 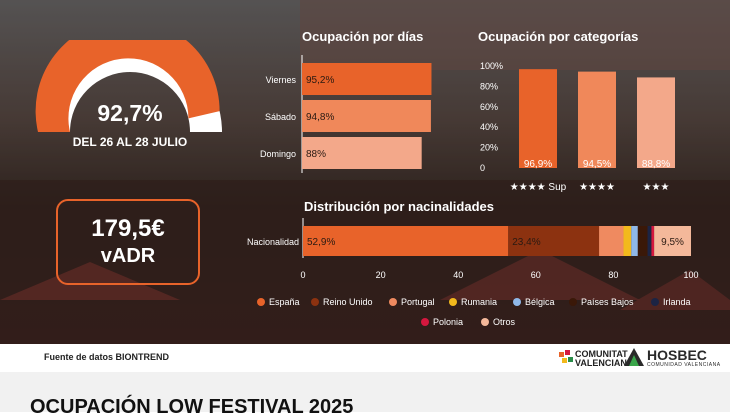 I want to click on x-tick-label: 60, so click(x=536, y=275).